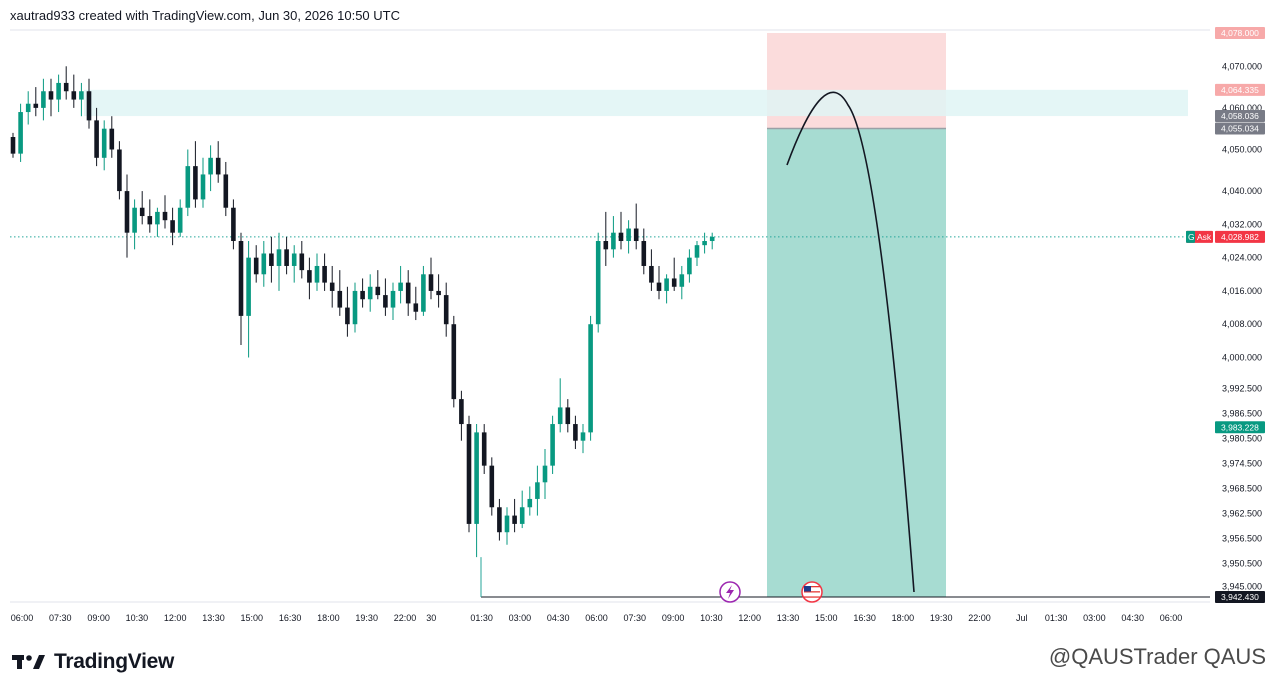 This screenshot has height=694, width=1280. Describe the element at coordinates (1204, 237) in the screenshot. I see `ask-label-text: Ask` at that location.